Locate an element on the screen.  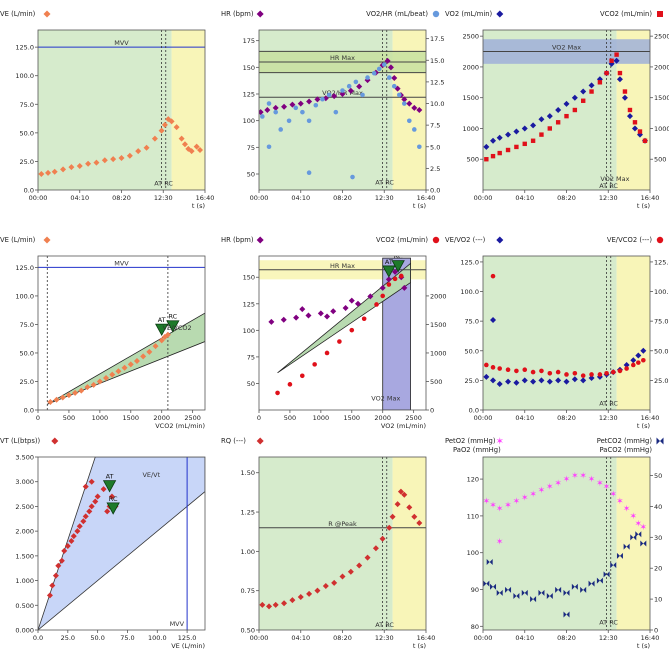
y-right-tick-label: 500 is located at coordinates (436, 382).